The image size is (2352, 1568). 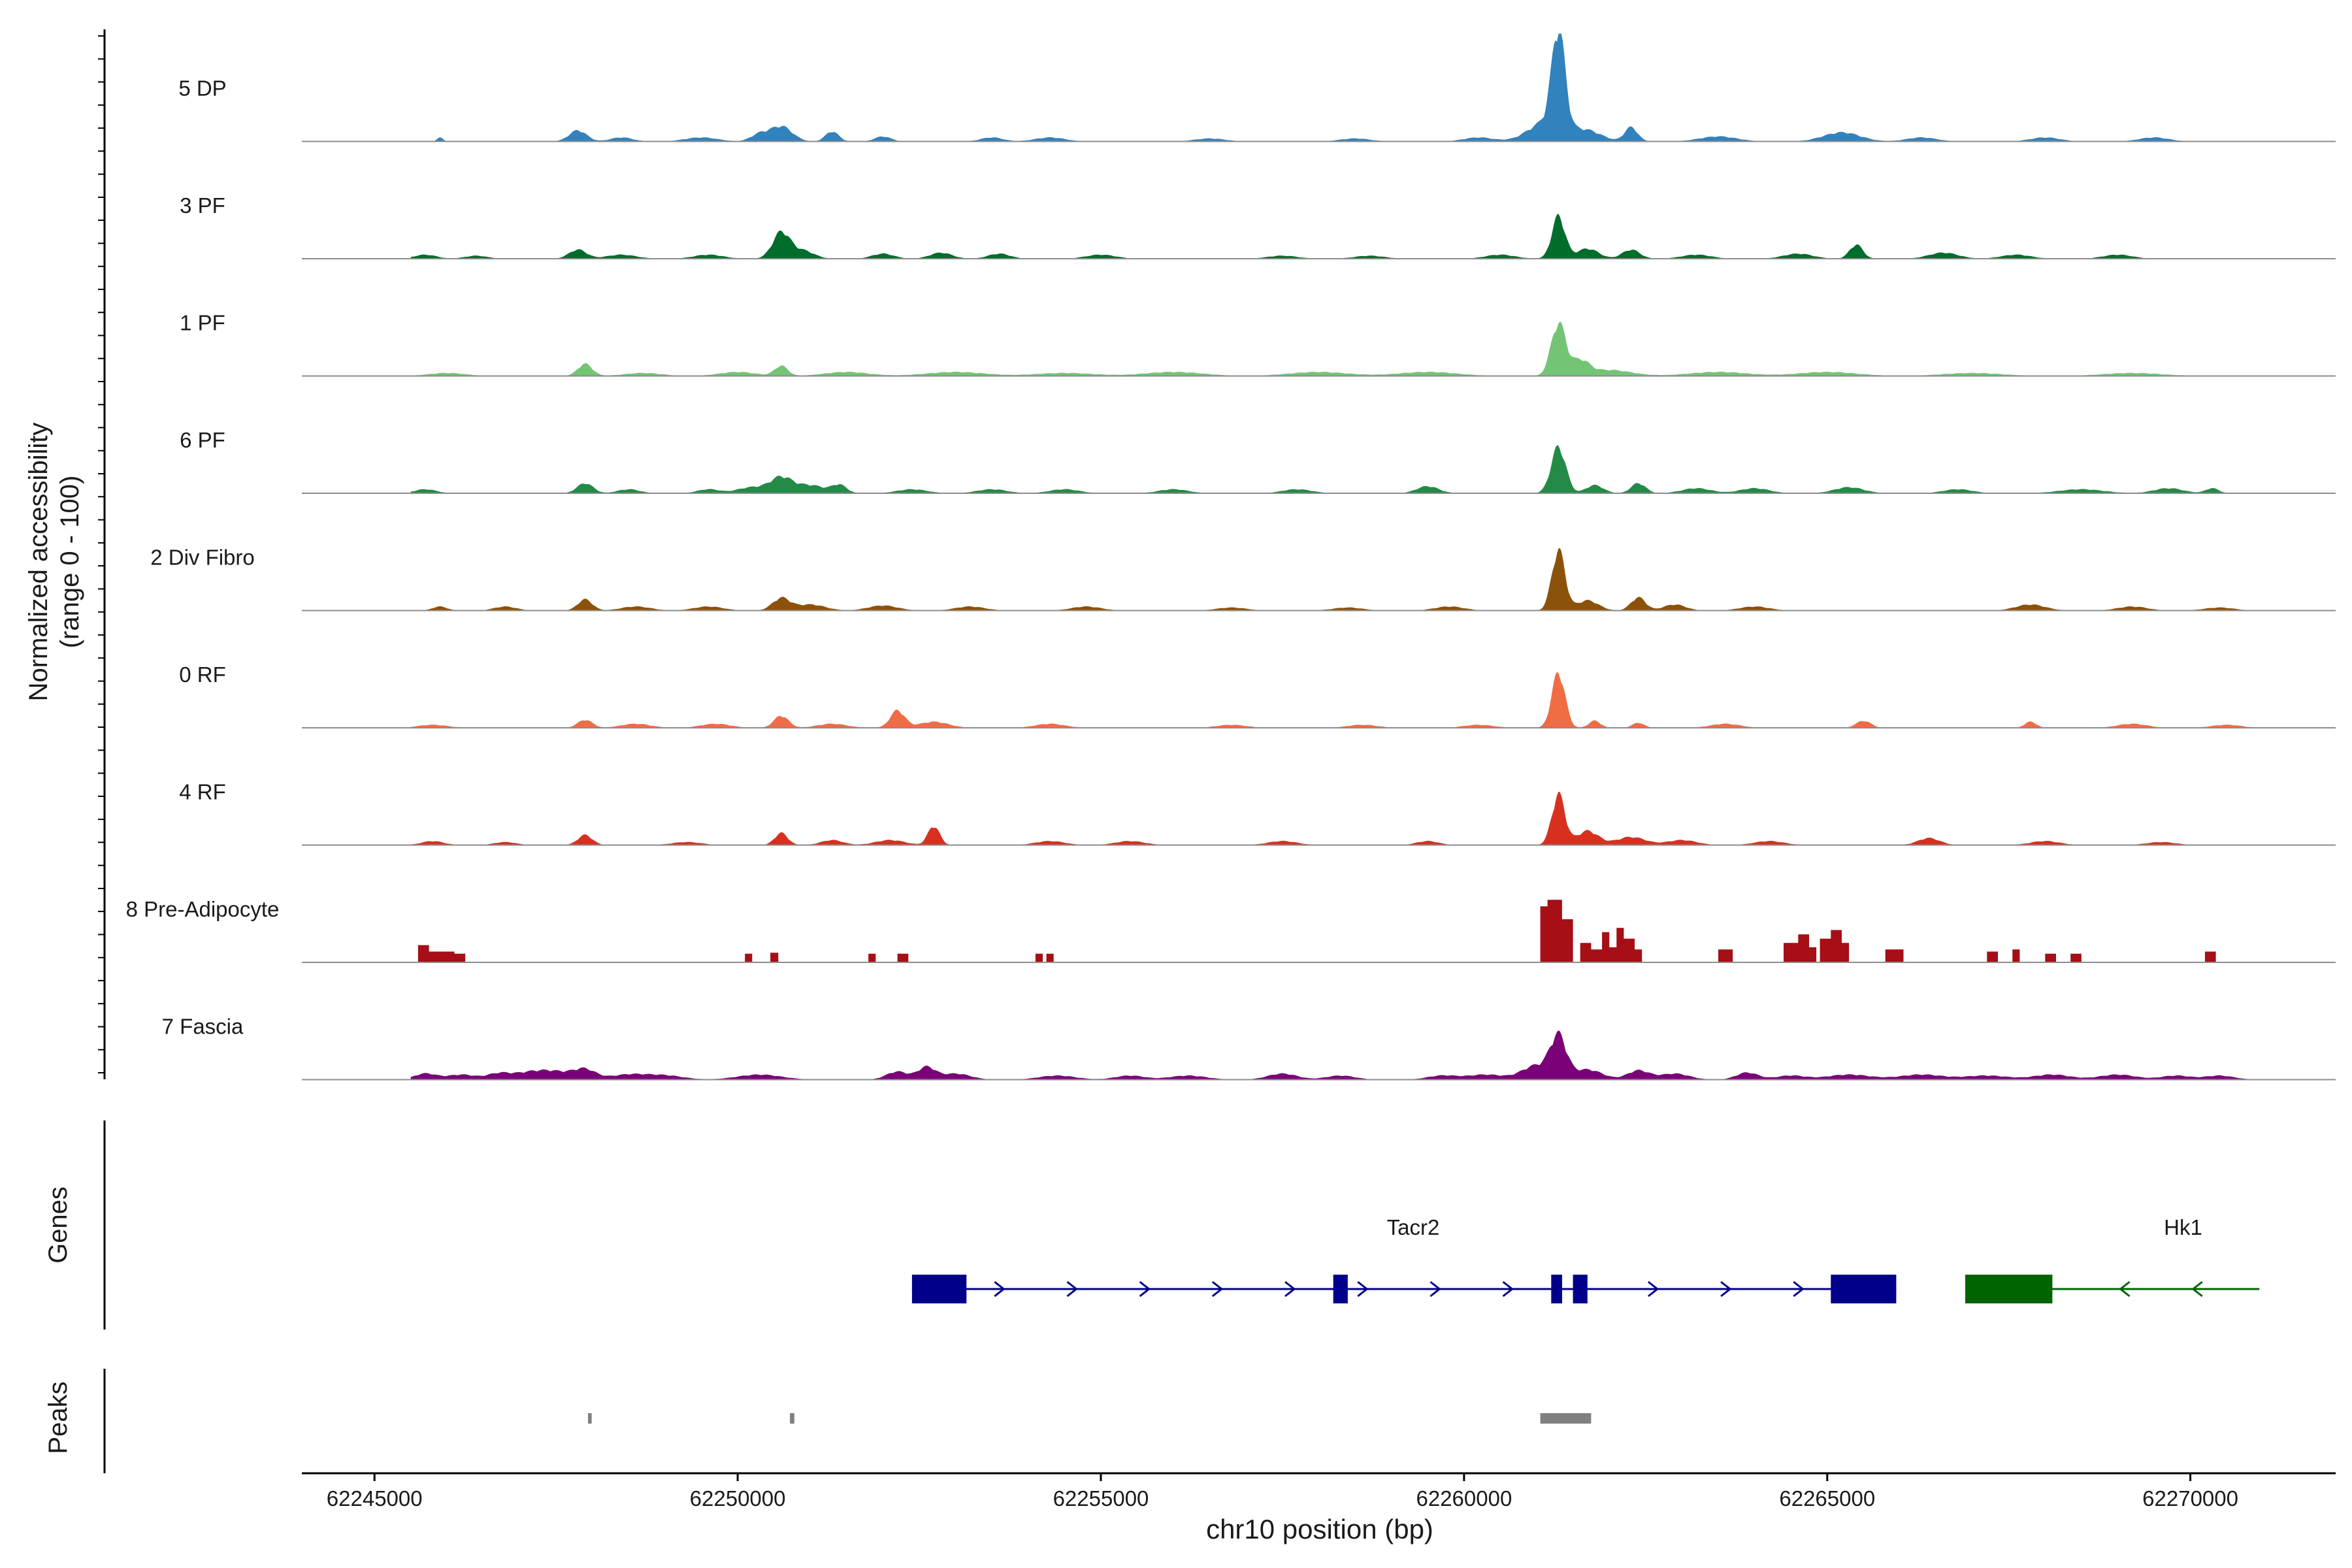 What do you see at coordinates (102, 554) in the screenshot?
I see `accessibility-axis` at bounding box center [102, 554].